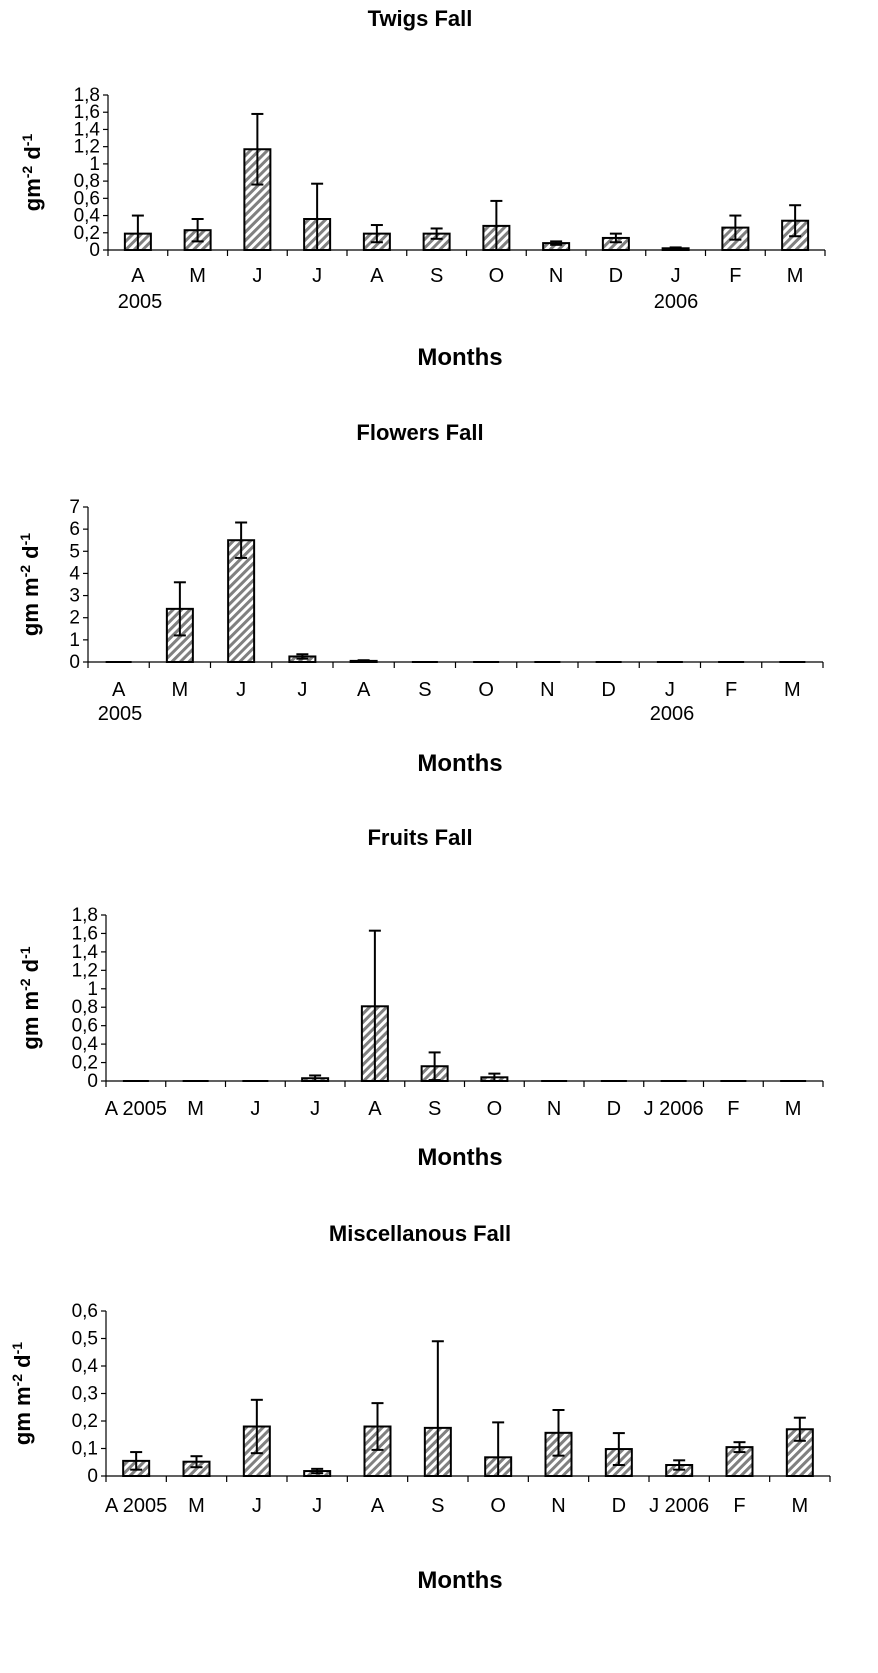 This screenshot has height=1673, width=878. Describe the element at coordinates (32, 194) in the screenshot. I see `y-axis-title-part: gm` at that location.